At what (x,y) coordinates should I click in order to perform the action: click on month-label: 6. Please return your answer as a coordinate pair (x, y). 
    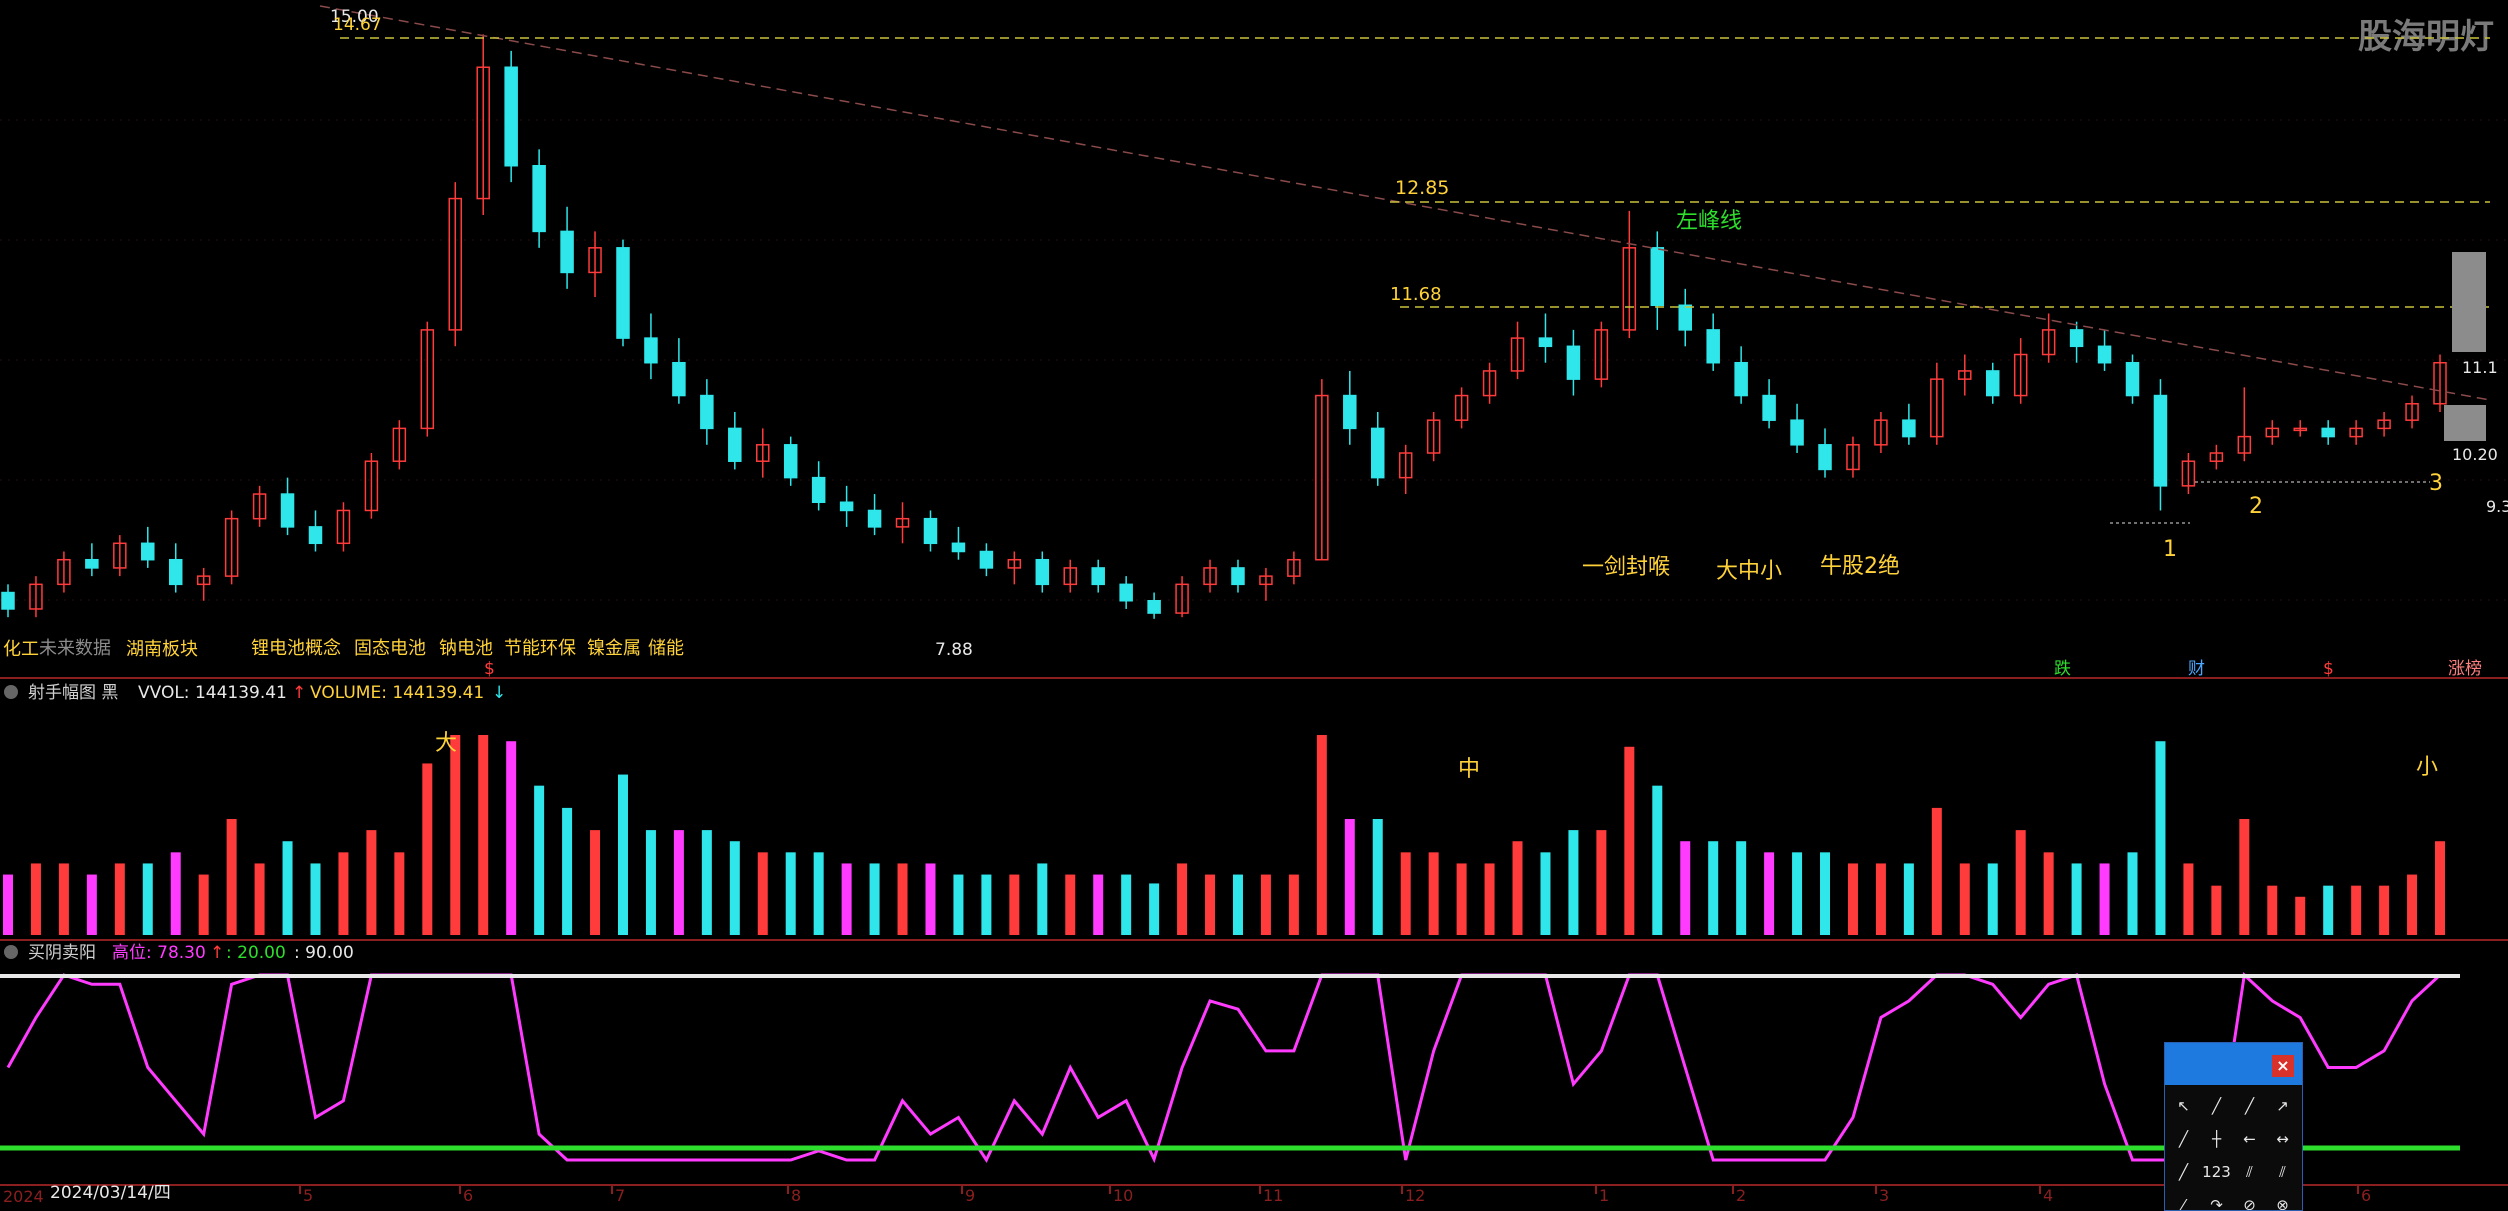
    Looking at the image, I should click on (468, 1195).